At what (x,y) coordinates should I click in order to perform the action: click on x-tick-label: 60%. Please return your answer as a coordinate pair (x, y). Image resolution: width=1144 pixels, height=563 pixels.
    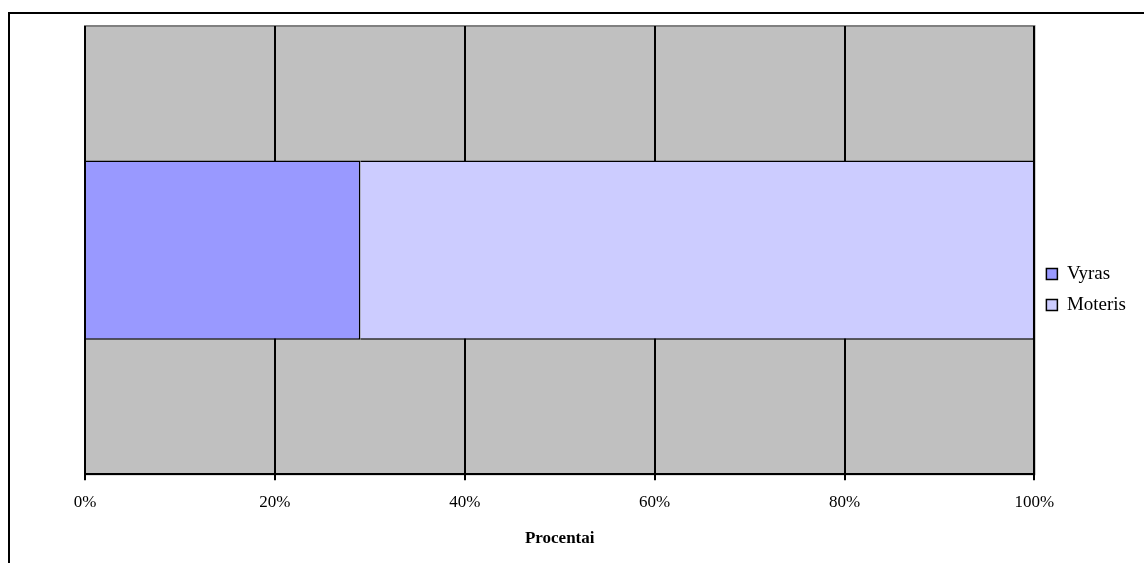
    Looking at the image, I should click on (655, 501).